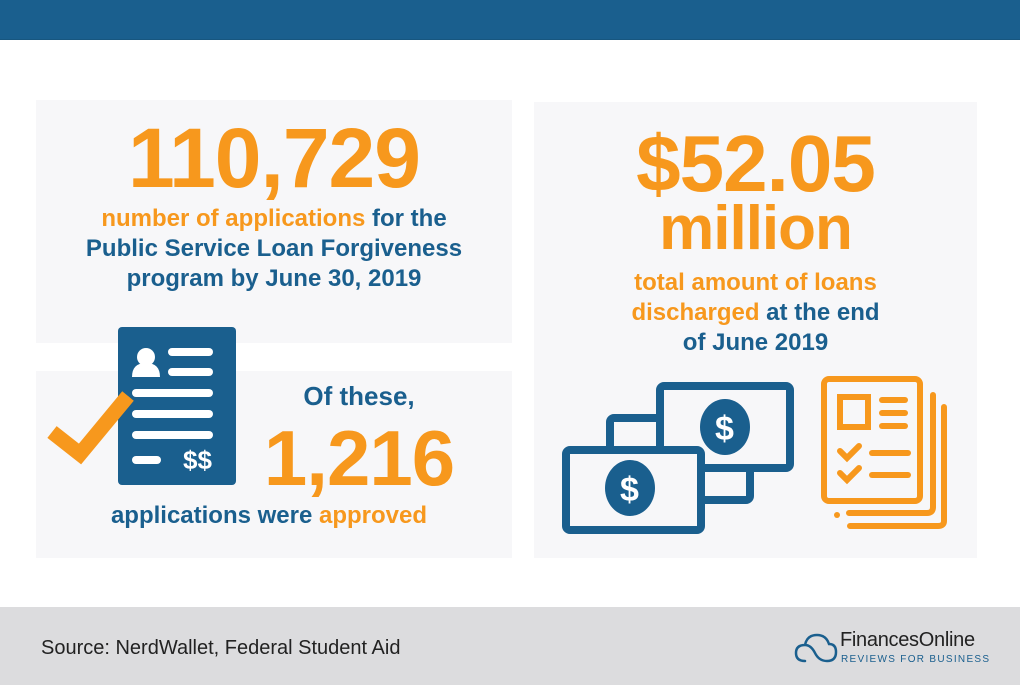 Image resolution: width=1020 pixels, height=685 pixels. I want to click on approved-intro: Of these,, so click(359, 396).